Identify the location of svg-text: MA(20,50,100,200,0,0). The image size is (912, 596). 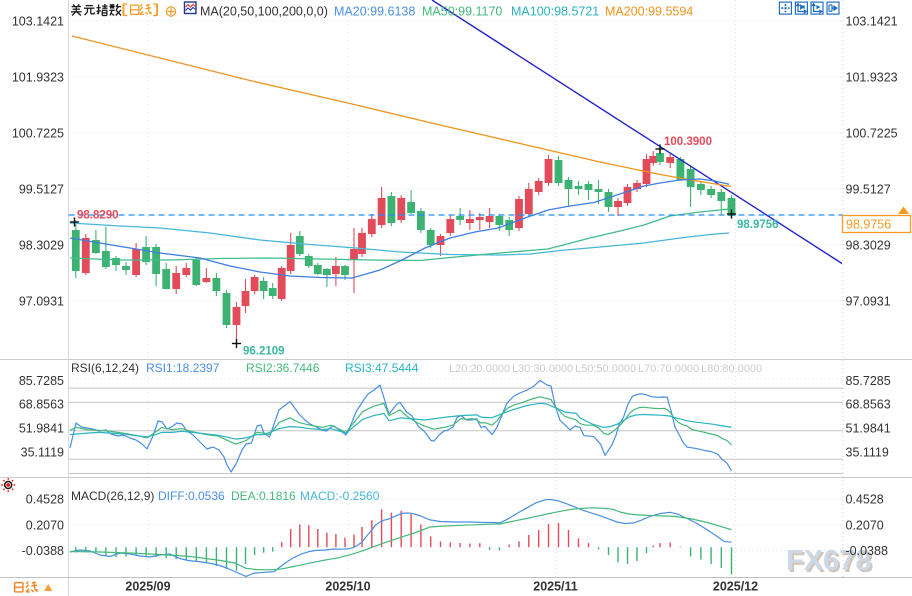
(264, 12).